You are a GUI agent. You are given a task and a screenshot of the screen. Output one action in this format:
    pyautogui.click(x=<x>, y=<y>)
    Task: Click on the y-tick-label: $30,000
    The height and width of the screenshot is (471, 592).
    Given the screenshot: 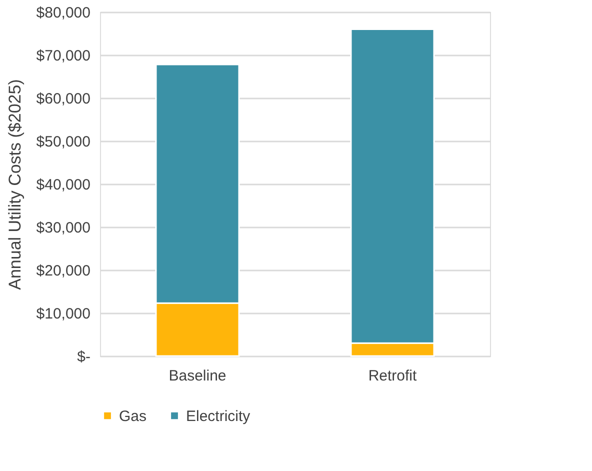 What is the action you would take?
    pyautogui.click(x=63, y=228)
    